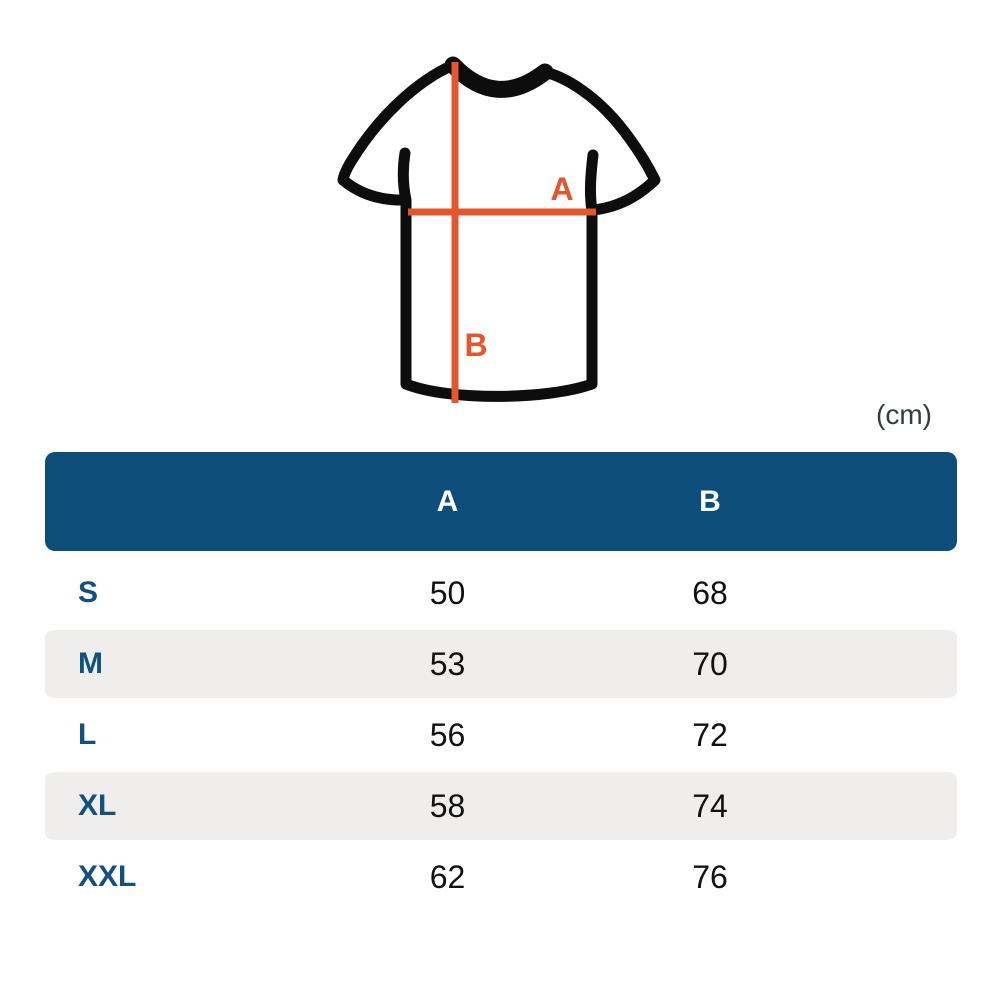 Image resolution: width=1000 pixels, height=1000 pixels. What do you see at coordinates (97, 805) in the screenshot?
I see `size-label: XL` at bounding box center [97, 805].